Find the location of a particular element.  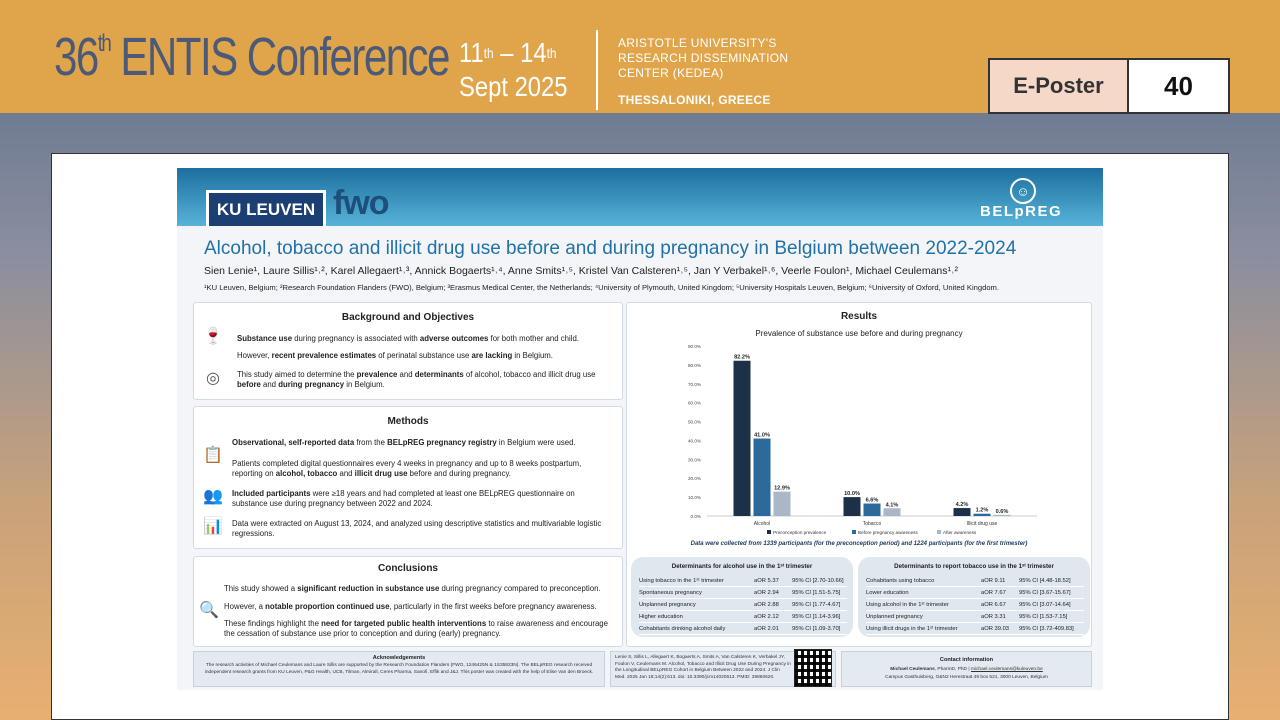

y-tick-label: 90.0% is located at coordinates (694, 346).